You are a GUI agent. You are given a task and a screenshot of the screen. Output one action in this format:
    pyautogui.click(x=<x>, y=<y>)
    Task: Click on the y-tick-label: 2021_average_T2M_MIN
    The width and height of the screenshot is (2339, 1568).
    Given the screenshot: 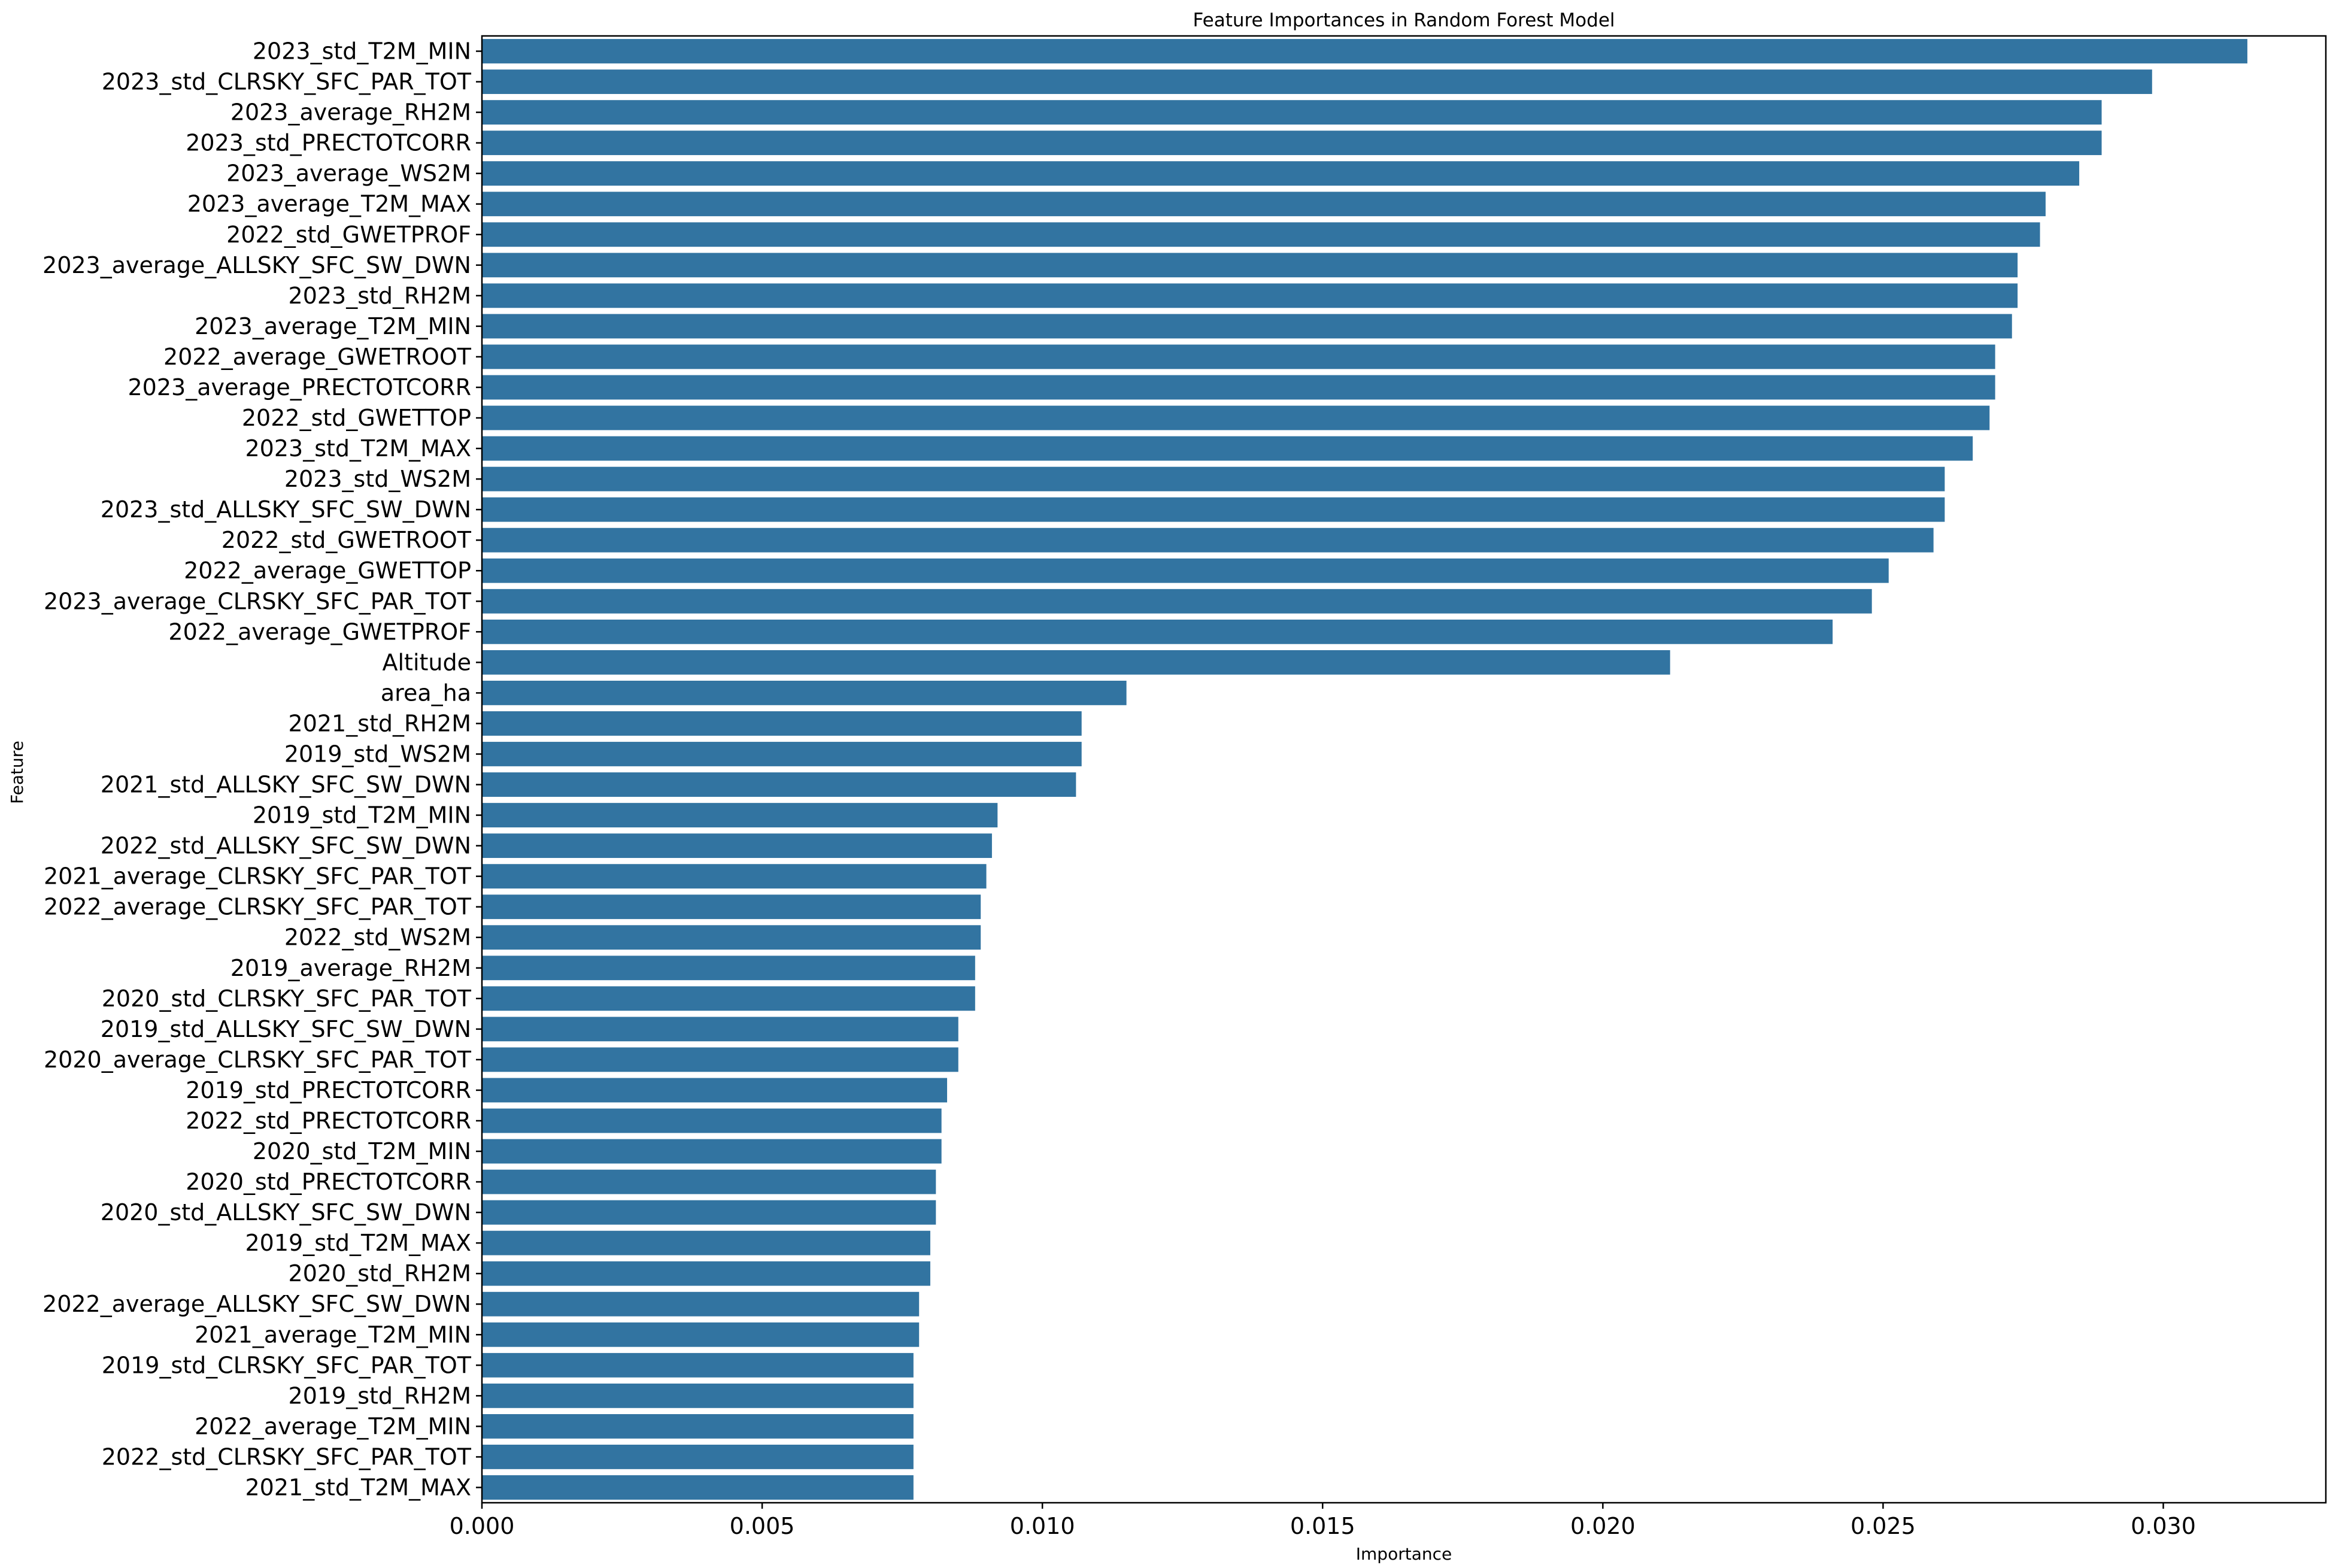 What is the action you would take?
    pyautogui.click(x=333, y=1334)
    